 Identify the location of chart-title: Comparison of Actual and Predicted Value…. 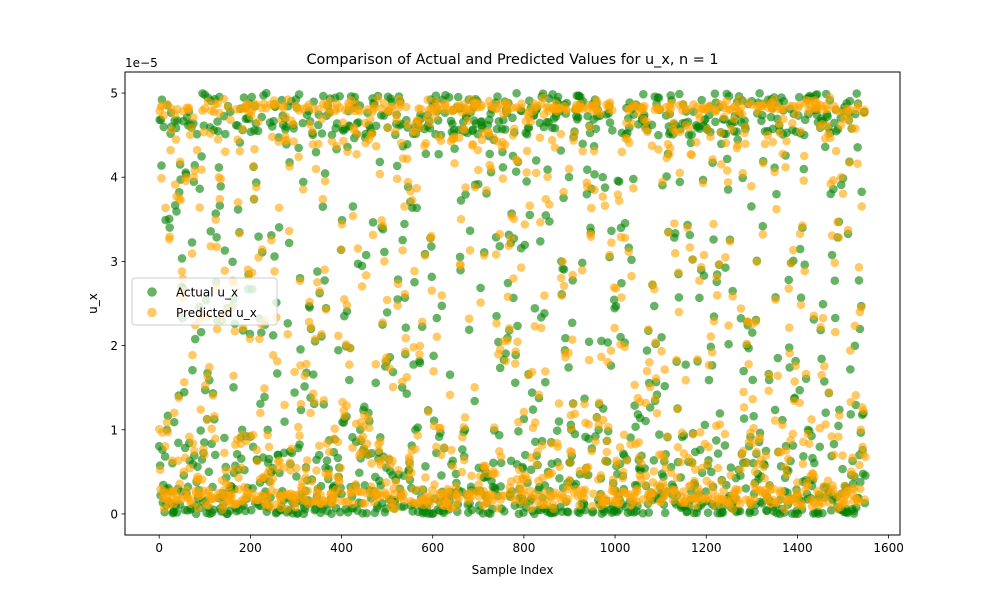
(512, 60).